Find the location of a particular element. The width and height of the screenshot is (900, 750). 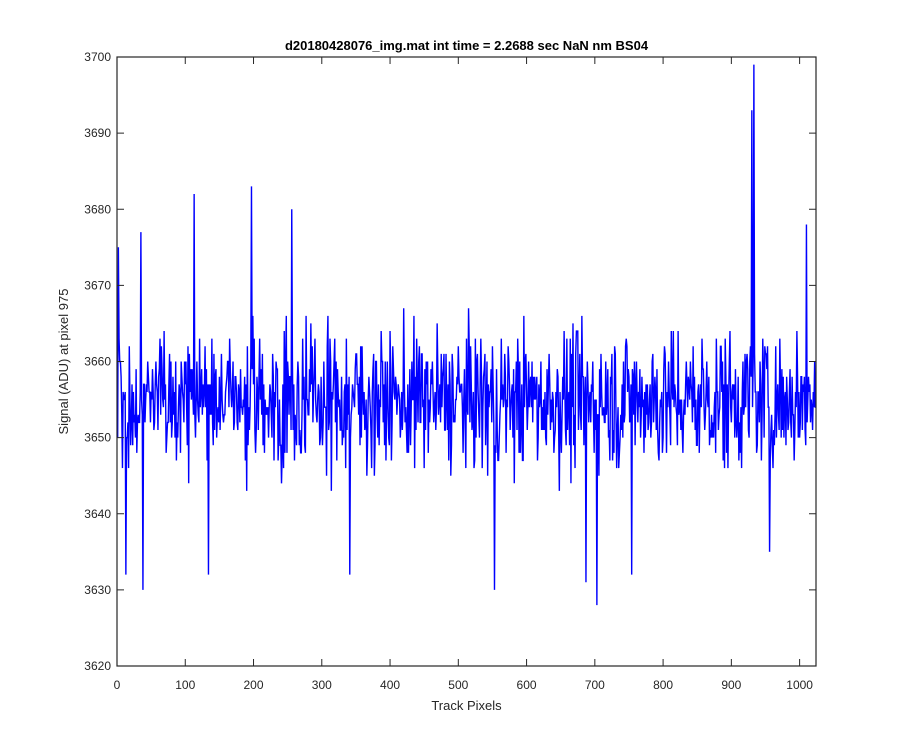

x-tick-label: 800 is located at coordinates (663, 685).